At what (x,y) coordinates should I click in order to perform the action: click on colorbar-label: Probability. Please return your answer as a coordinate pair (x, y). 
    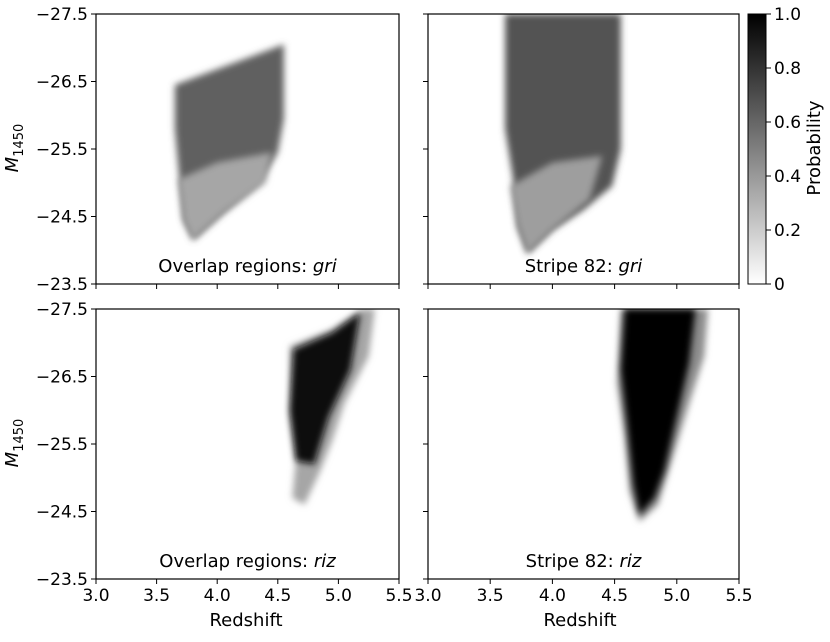
    Looking at the image, I should click on (814, 147).